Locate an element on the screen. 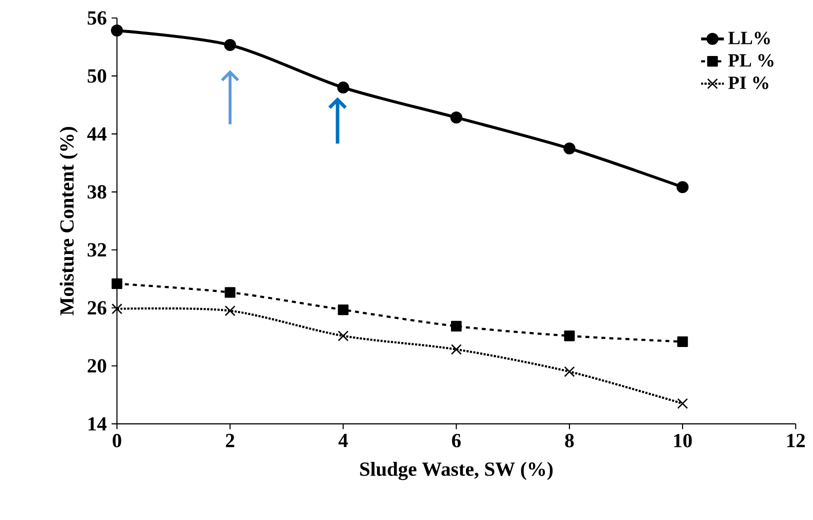  legend-label: LL% is located at coordinates (749, 38).